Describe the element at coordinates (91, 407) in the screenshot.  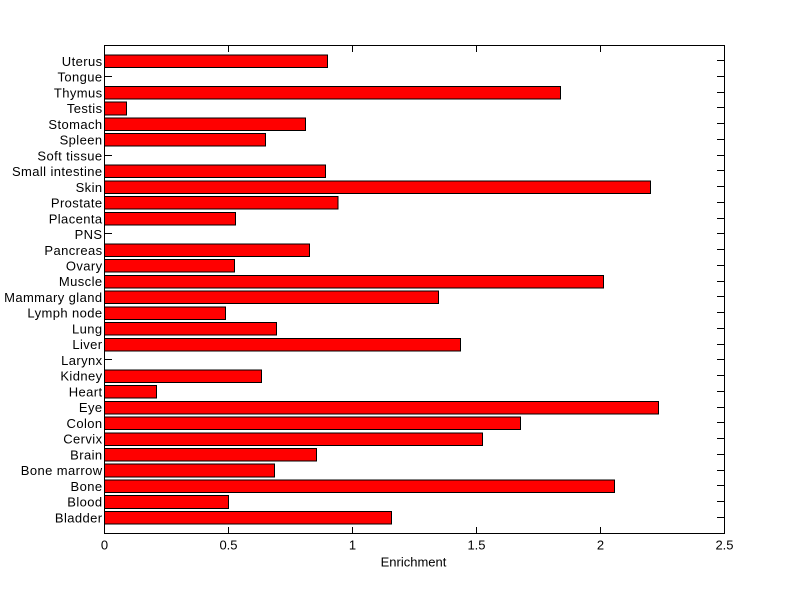
I see `svg-text: Eye` at that location.